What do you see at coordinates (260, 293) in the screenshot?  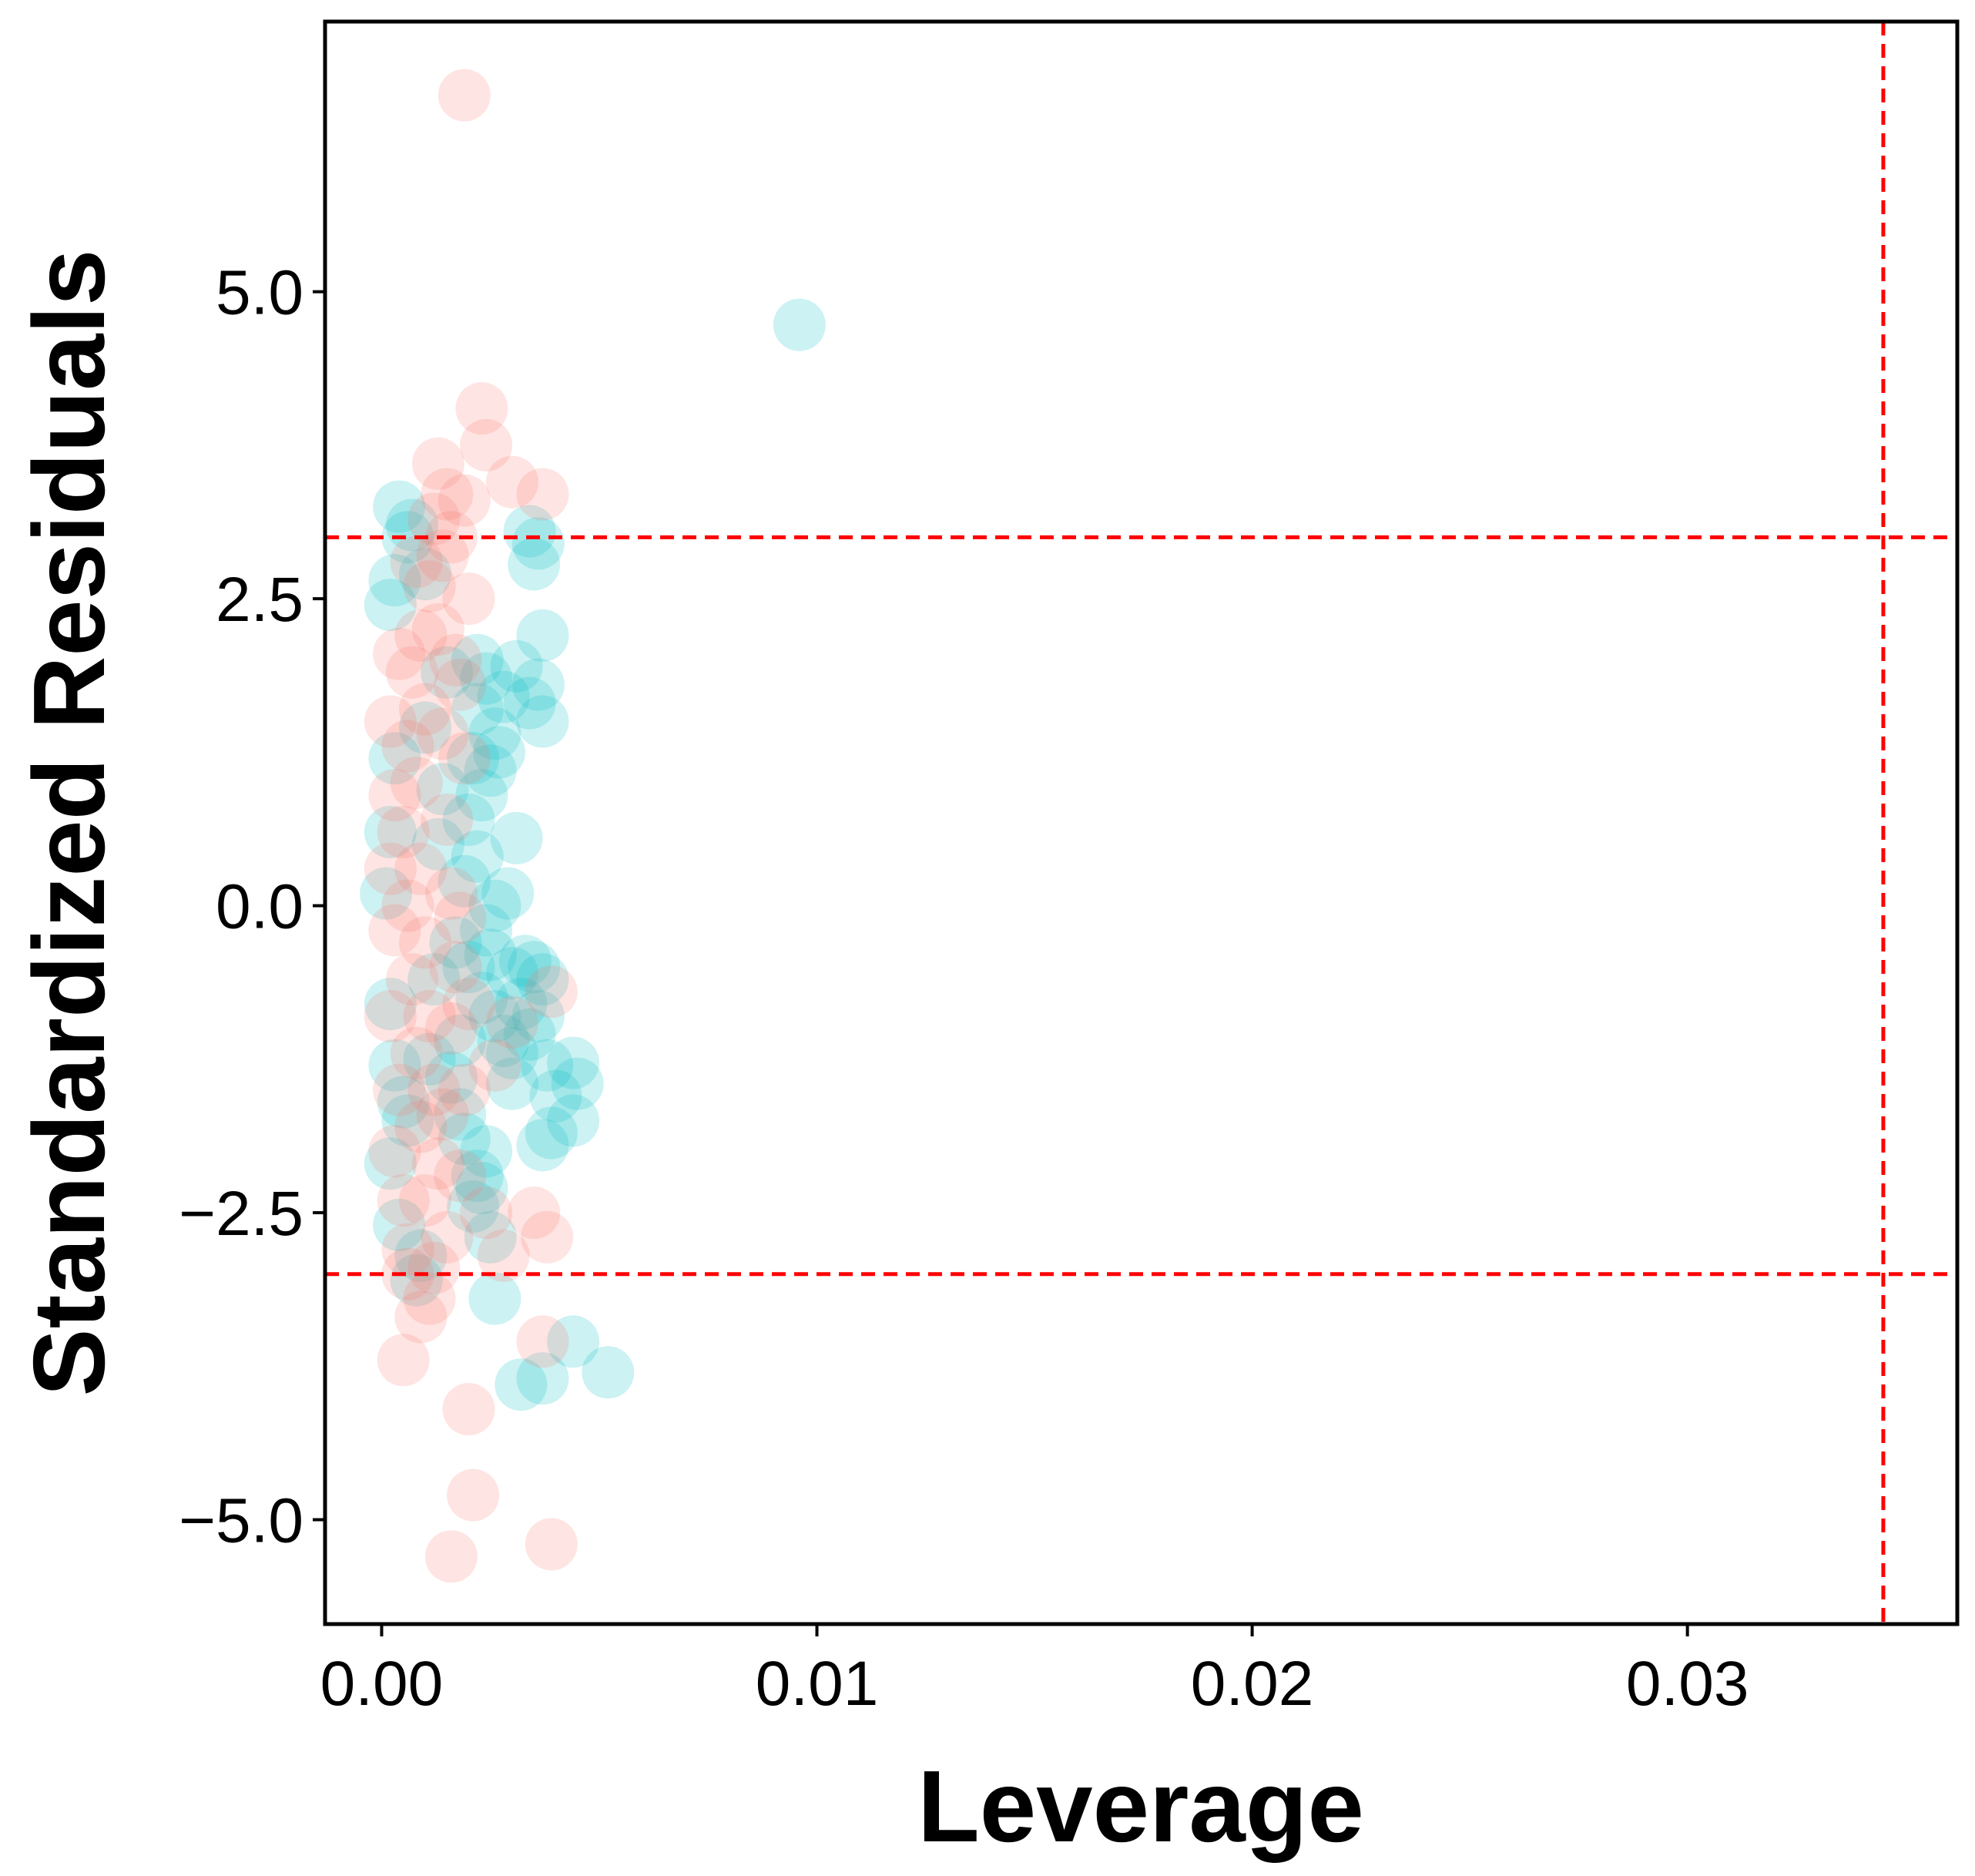 I see `y-tick-label-0: 5.0` at bounding box center [260, 293].